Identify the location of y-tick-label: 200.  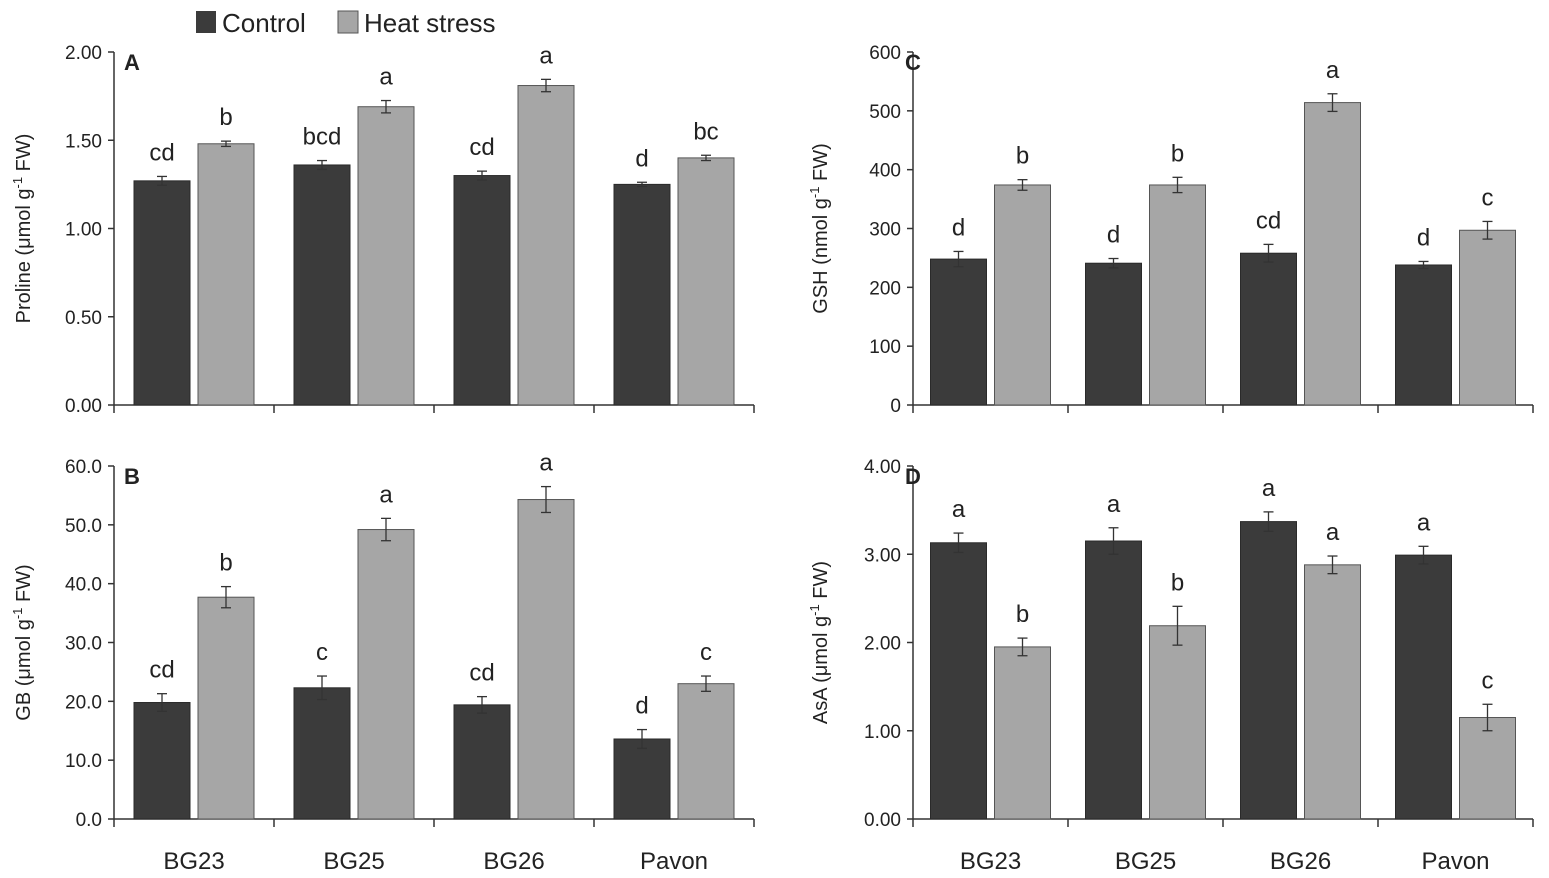
(885, 288).